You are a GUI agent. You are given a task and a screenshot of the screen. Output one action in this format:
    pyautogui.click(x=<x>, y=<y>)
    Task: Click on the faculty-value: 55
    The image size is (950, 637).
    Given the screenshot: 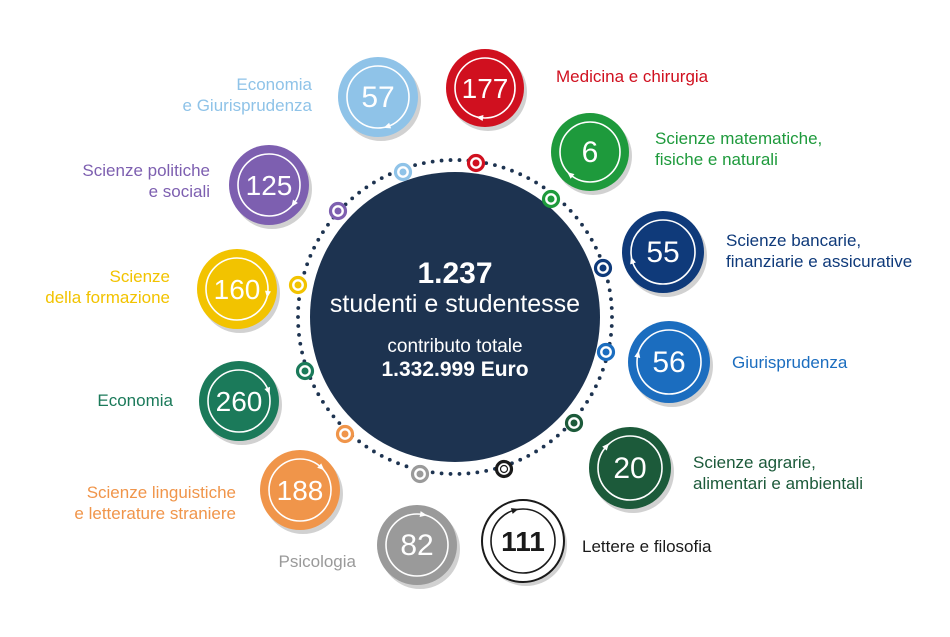 What is the action you would take?
    pyautogui.click(x=662, y=252)
    